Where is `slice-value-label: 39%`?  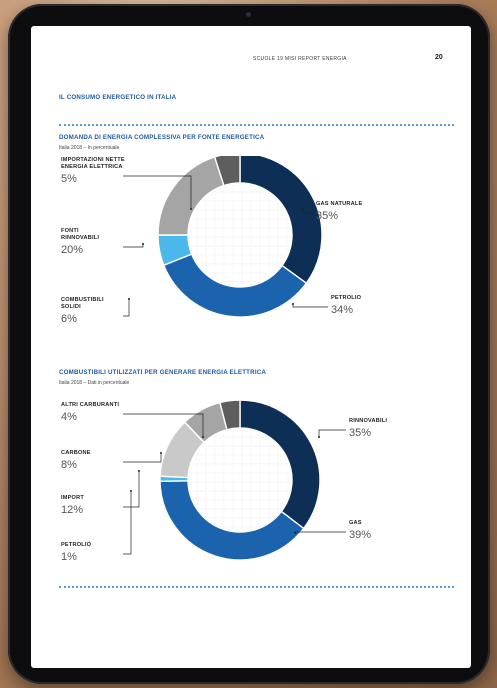
slice-value-label: 39% is located at coordinates (360, 535).